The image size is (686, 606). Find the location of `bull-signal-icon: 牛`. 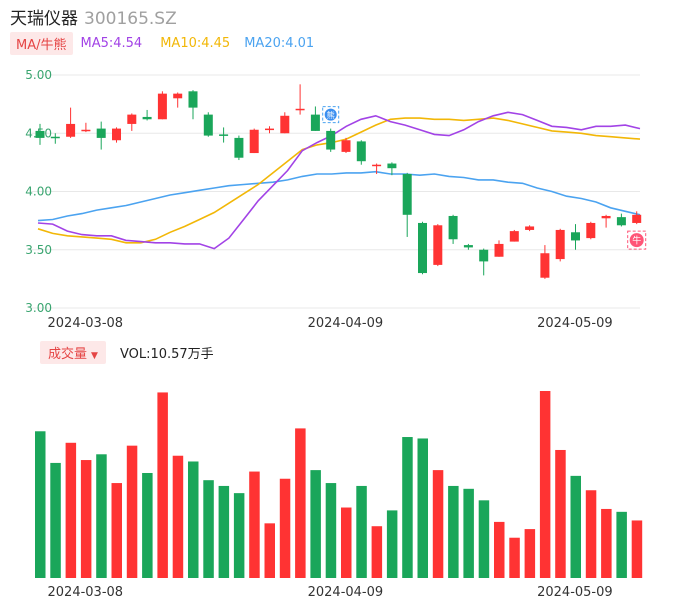

bull-signal-icon: 牛 is located at coordinates (637, 240).